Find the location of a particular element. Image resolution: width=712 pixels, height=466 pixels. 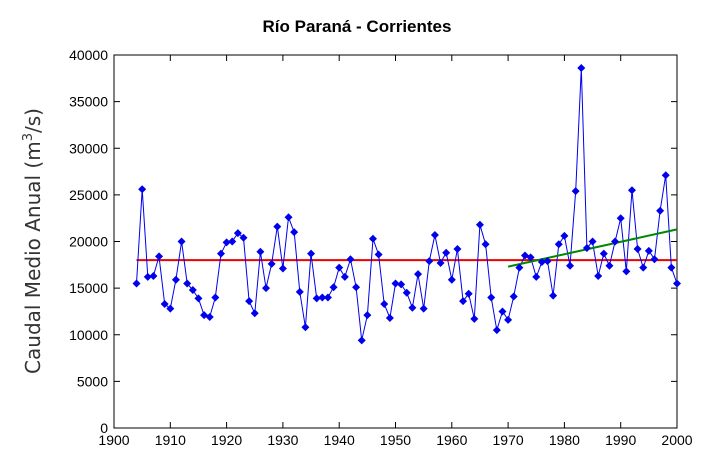

x-tick-label: 1930 is located at coordinates (282, 440).